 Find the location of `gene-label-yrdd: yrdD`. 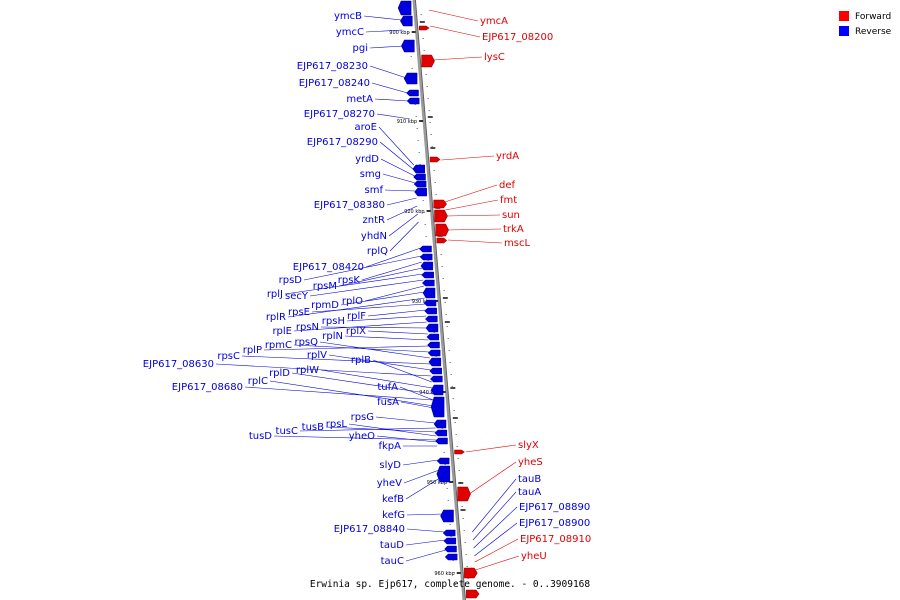

gene-label-yrdd: yrdD is located at coordinates (367, 159).